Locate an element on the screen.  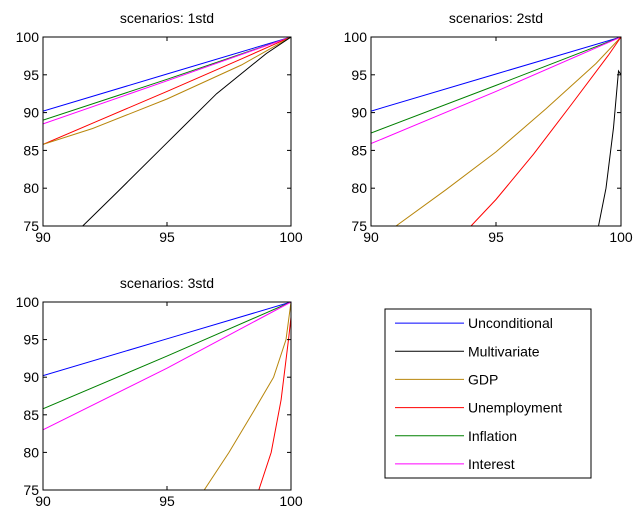
legend-label: Multivariate is located at coordinates (504, 351).